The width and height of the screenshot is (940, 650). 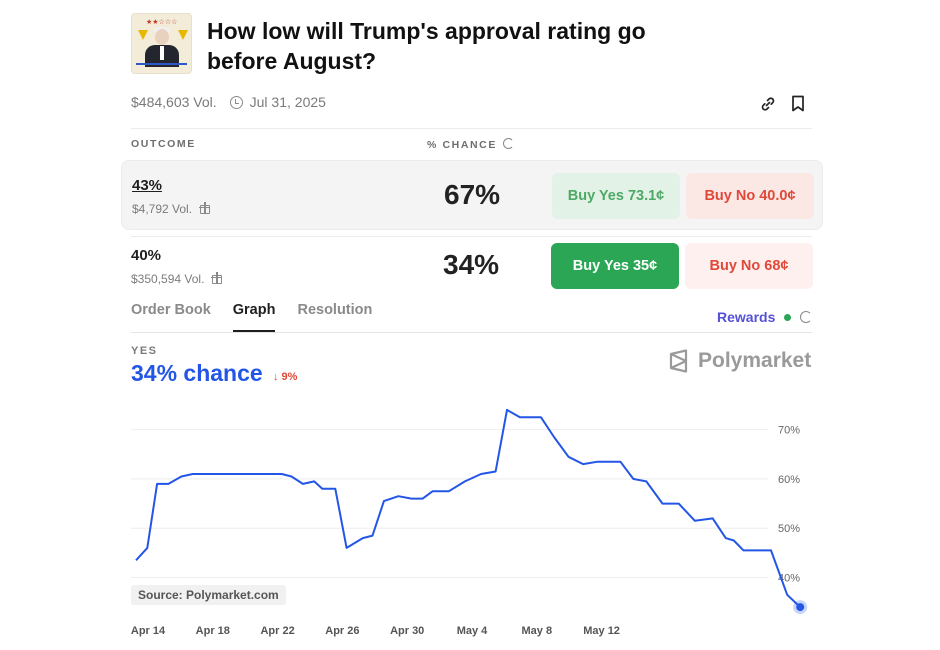 I want to click on graph-chance: 34% chance, so click(x=197, y=373).